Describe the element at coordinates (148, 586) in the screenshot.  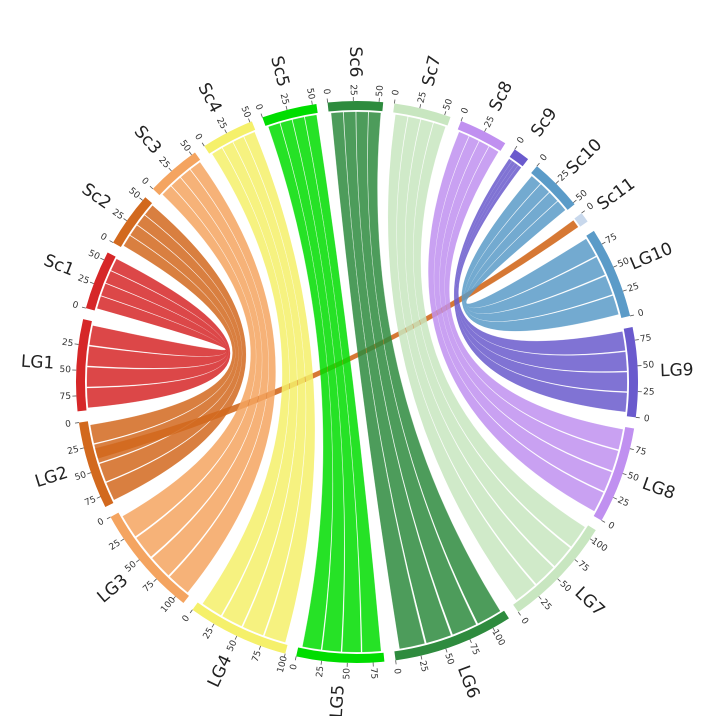
I see `tick-label-lg3-75: 75` at that location.